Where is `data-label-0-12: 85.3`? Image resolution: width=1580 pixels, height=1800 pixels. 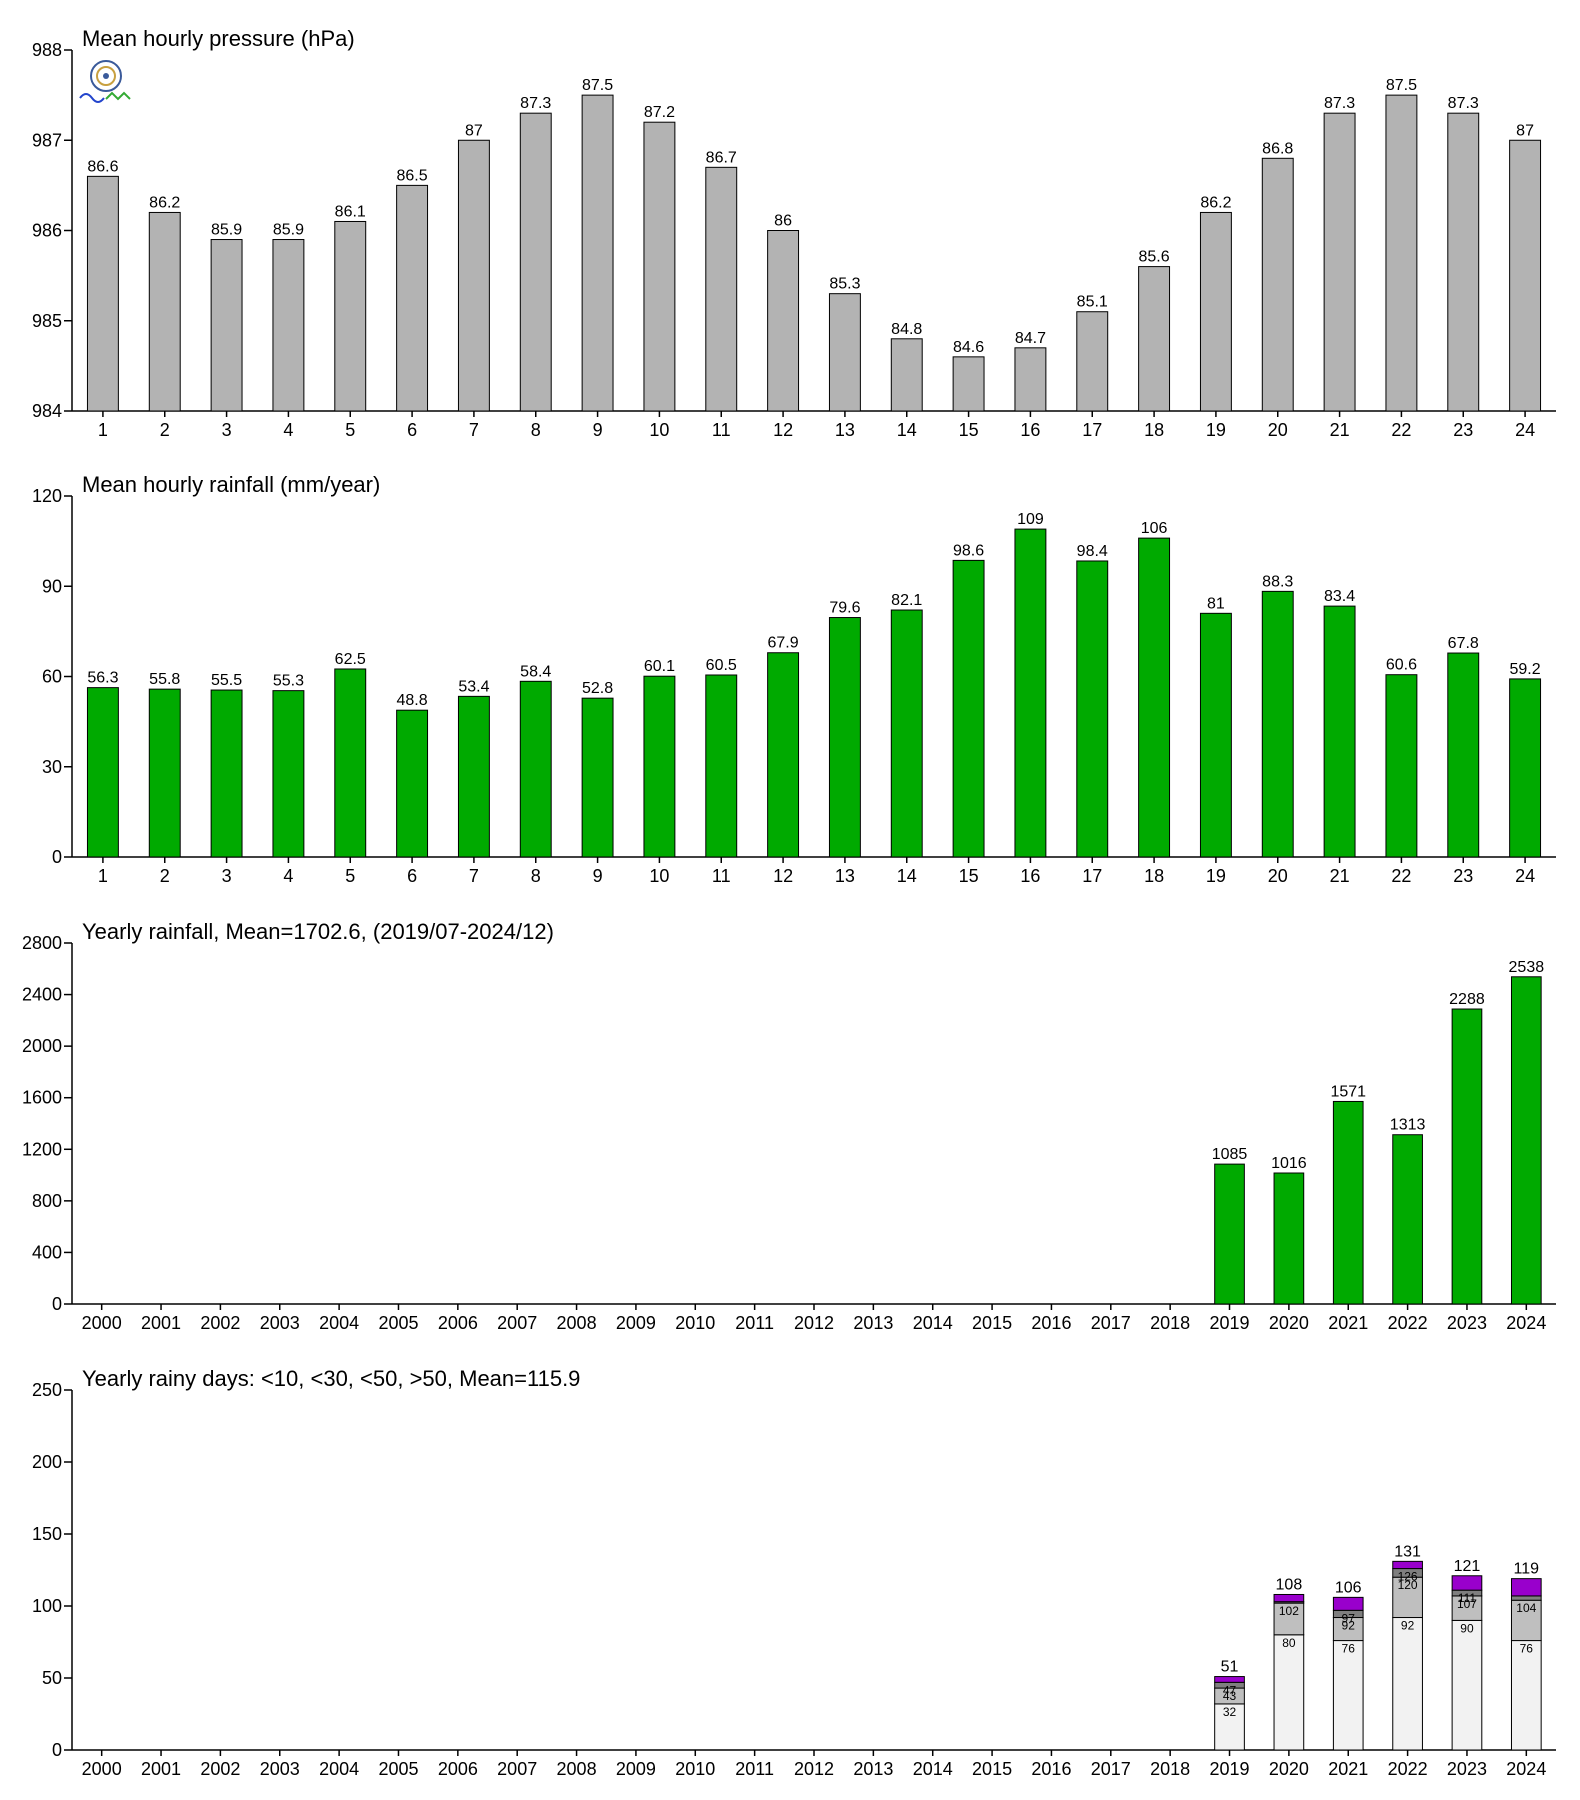 data-label-0-12: 85.3 is located at coordinates (844, 284).